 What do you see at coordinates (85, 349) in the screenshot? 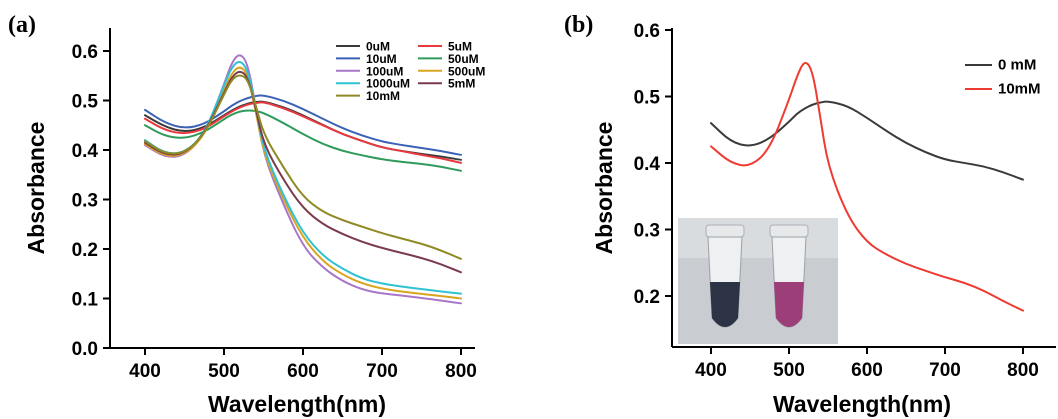
I see `y-tick-label: 0.0` at bounding box center [85, 349].